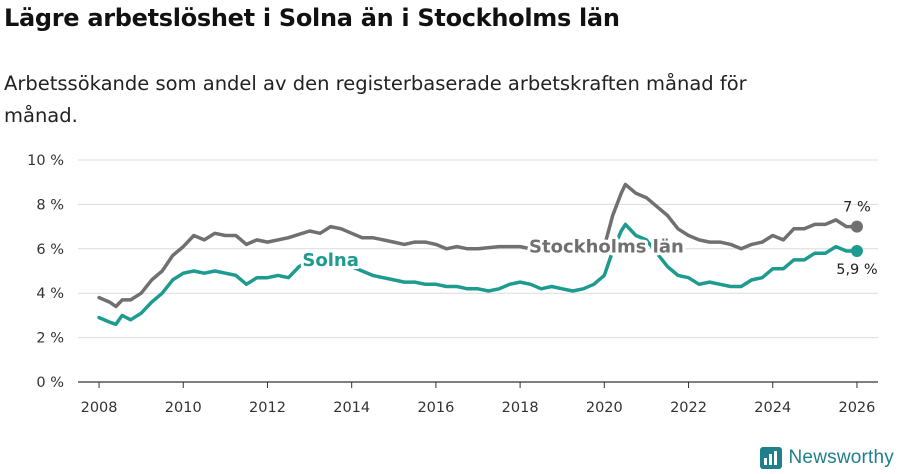 This screenshot has width=900, height=474. I want to click on series-endpoint-stockholm, so click(856, 226).